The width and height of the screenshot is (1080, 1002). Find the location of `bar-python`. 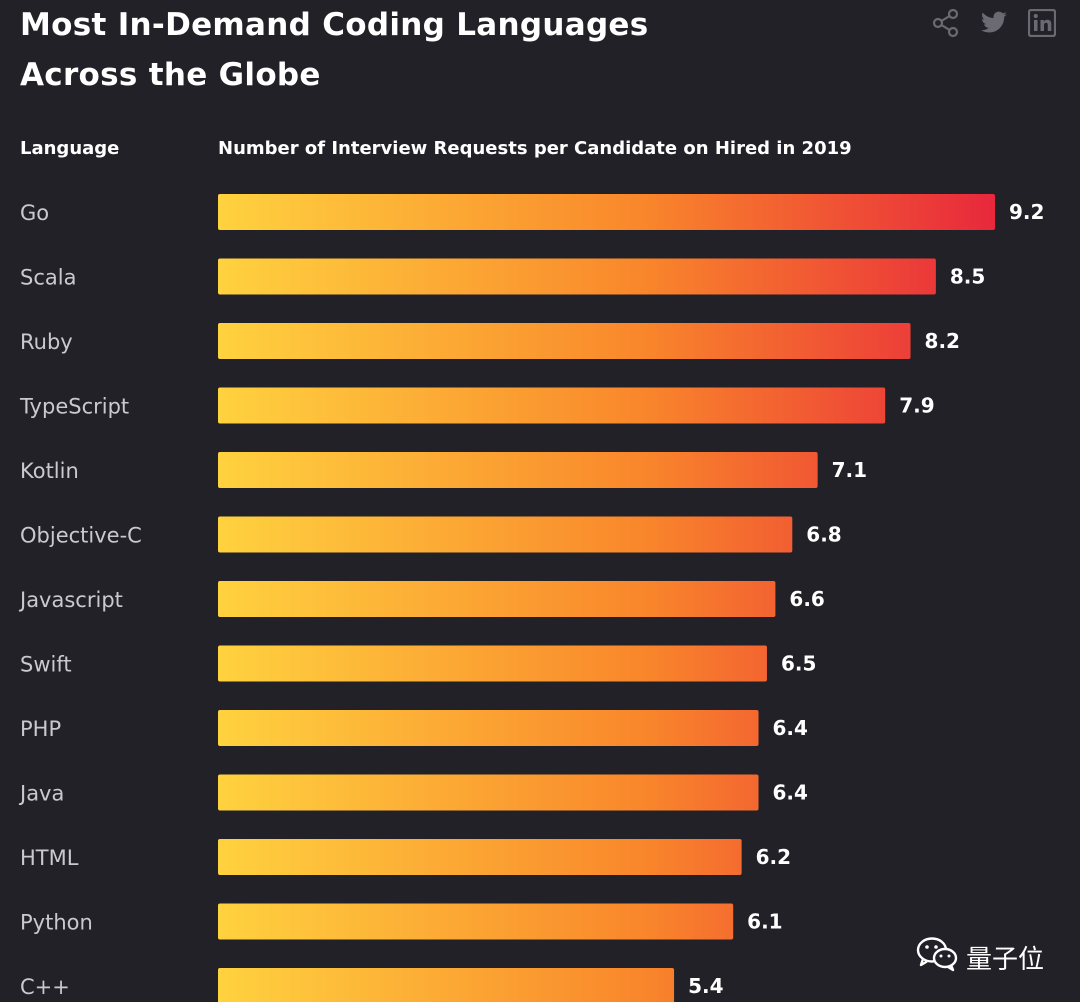

bar-python is located at coordinates (476, 921).